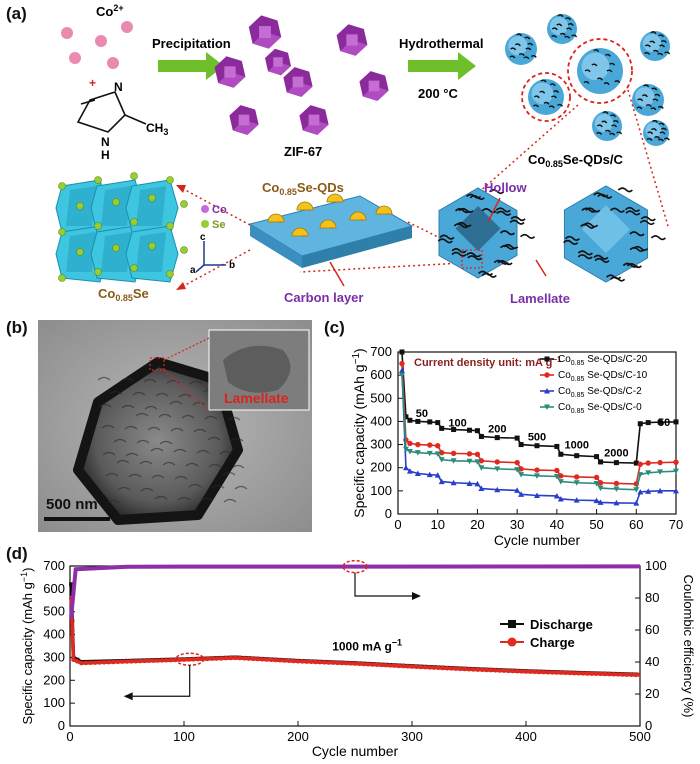 The image size is (700, 764). I want to click on tem-inset-label: Lamellate, so click(256, 398).